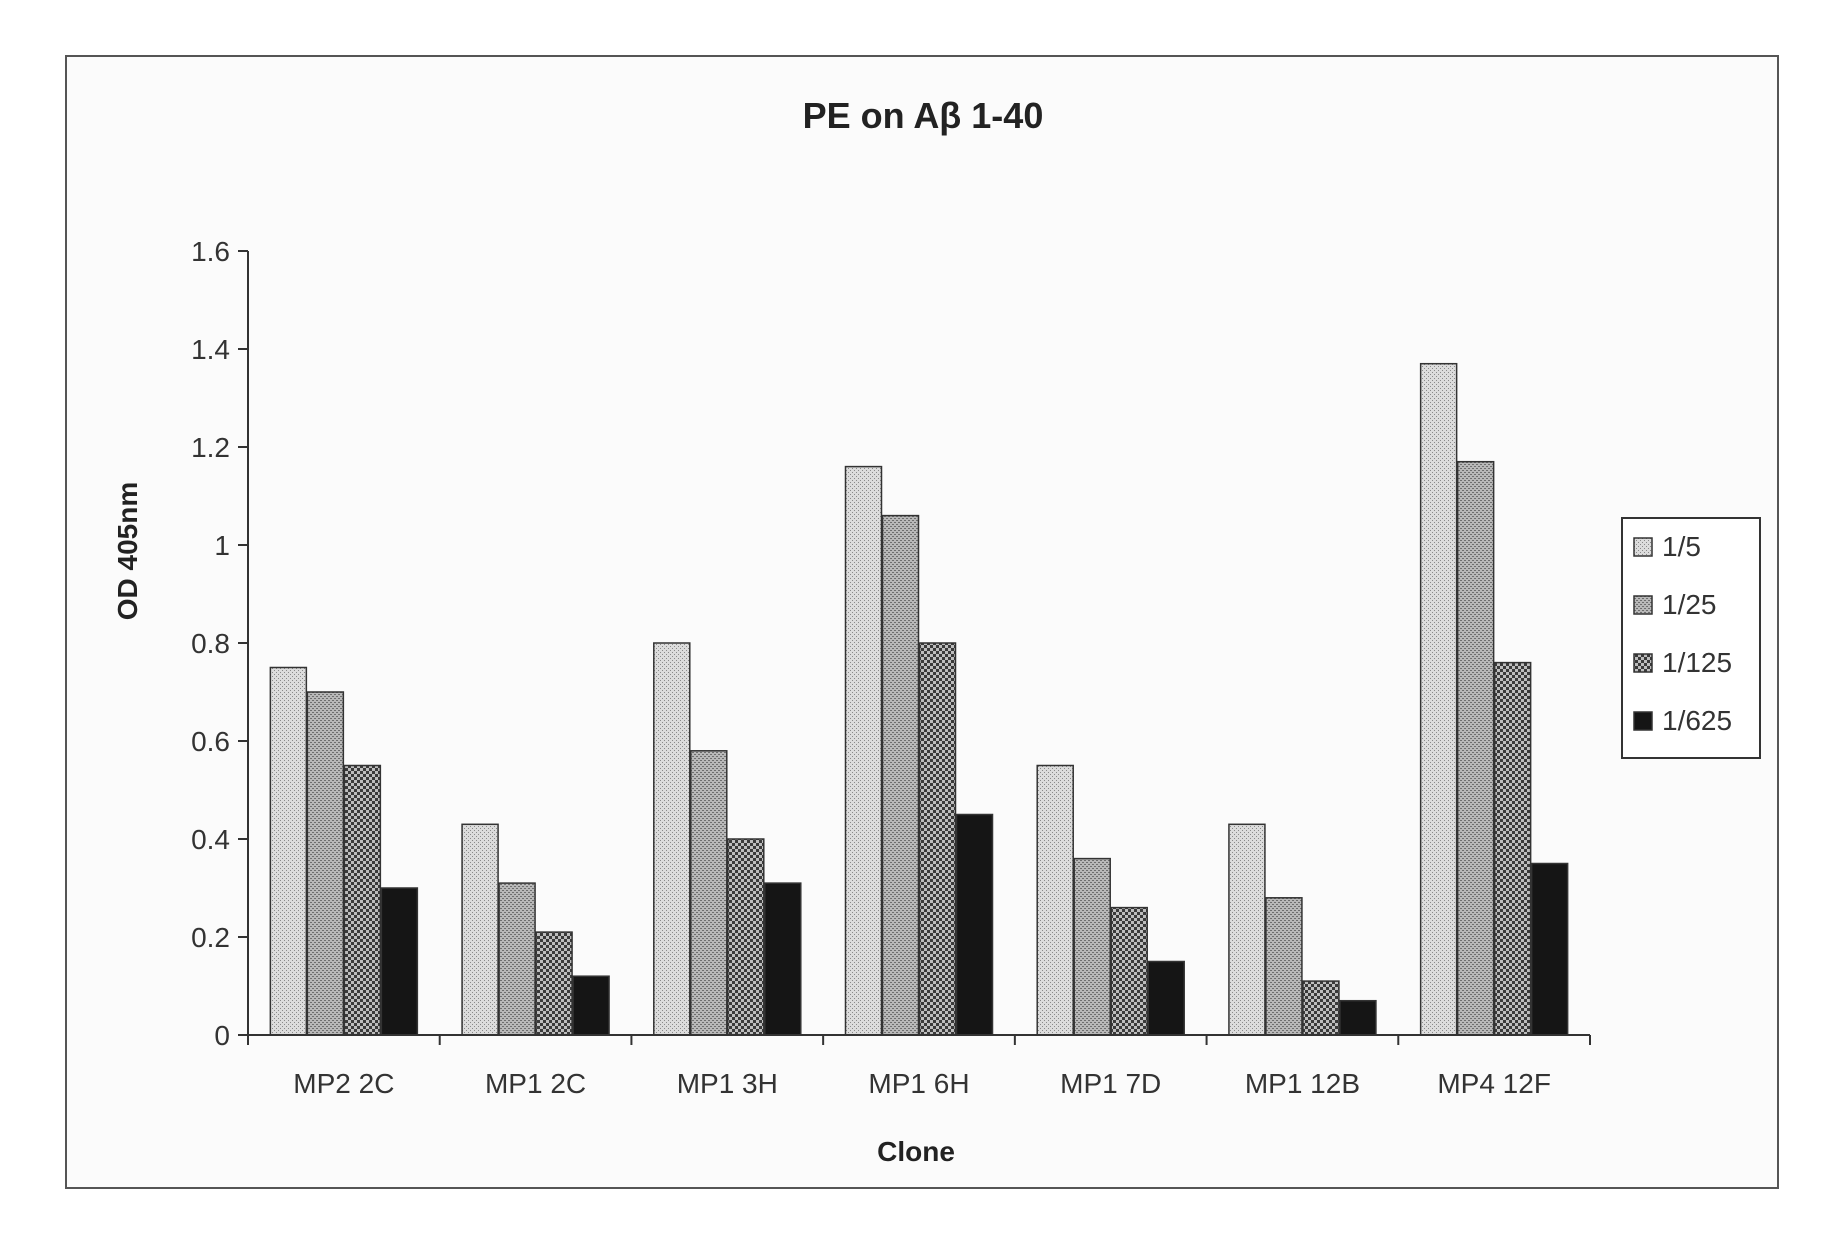 This screenshot has height=1243, width=1829. What do you see at coordinates (210, 839) in the screenshot?
I see `y-tick-label: 0.4` at bounding box center [210, 839].